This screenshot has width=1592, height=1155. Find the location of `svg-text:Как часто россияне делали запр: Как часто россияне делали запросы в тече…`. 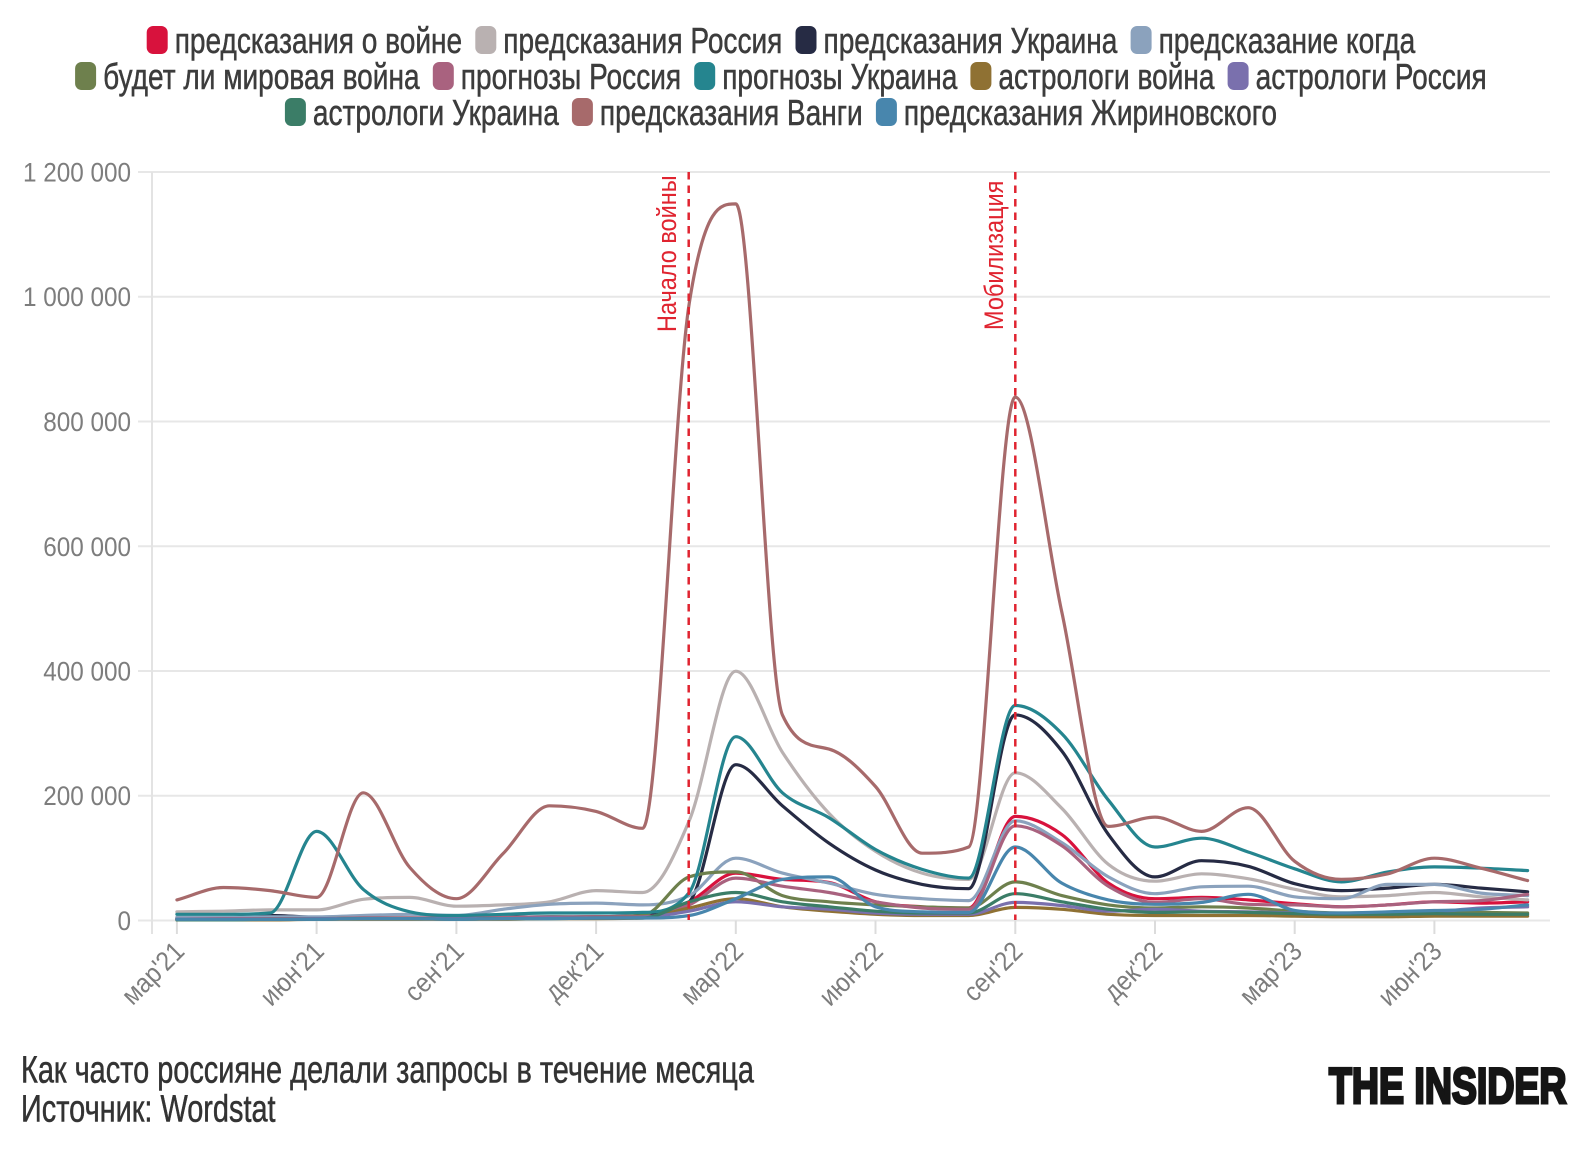

svg-text:Как часто россияне делали запр: Как часто россияне делали запросы в тече… is located at coordinates (387, 1070).